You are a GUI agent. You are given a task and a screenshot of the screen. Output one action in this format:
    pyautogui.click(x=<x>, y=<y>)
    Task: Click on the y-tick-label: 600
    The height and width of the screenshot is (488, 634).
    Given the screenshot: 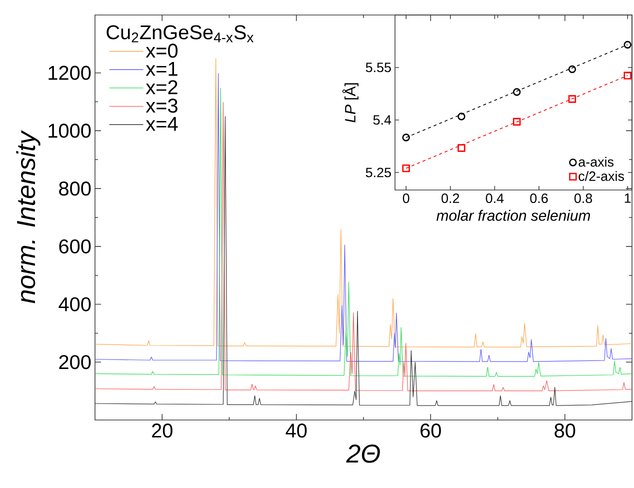 What is the action you would take?
    pyautogui.click(x=75, y=246)
    